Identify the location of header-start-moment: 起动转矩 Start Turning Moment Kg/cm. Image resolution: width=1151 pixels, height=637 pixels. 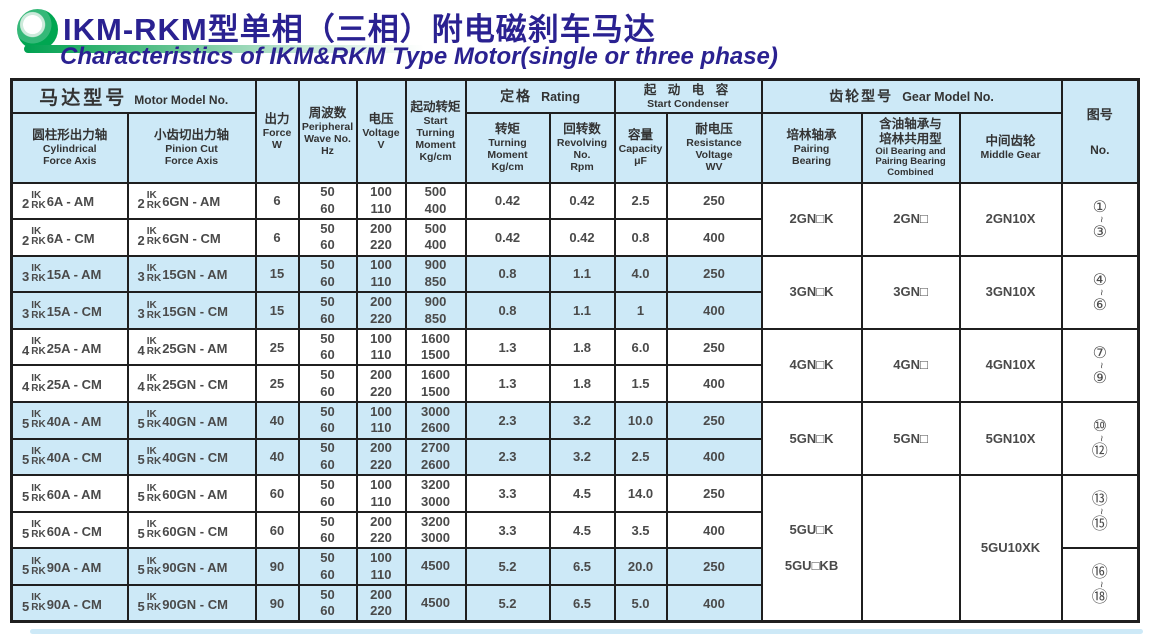
(435, 131).